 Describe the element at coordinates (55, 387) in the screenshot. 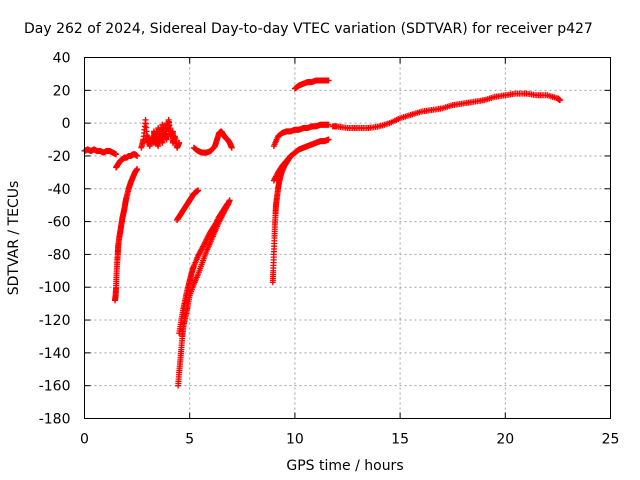

I see `y-tick-label: -160` at that location.